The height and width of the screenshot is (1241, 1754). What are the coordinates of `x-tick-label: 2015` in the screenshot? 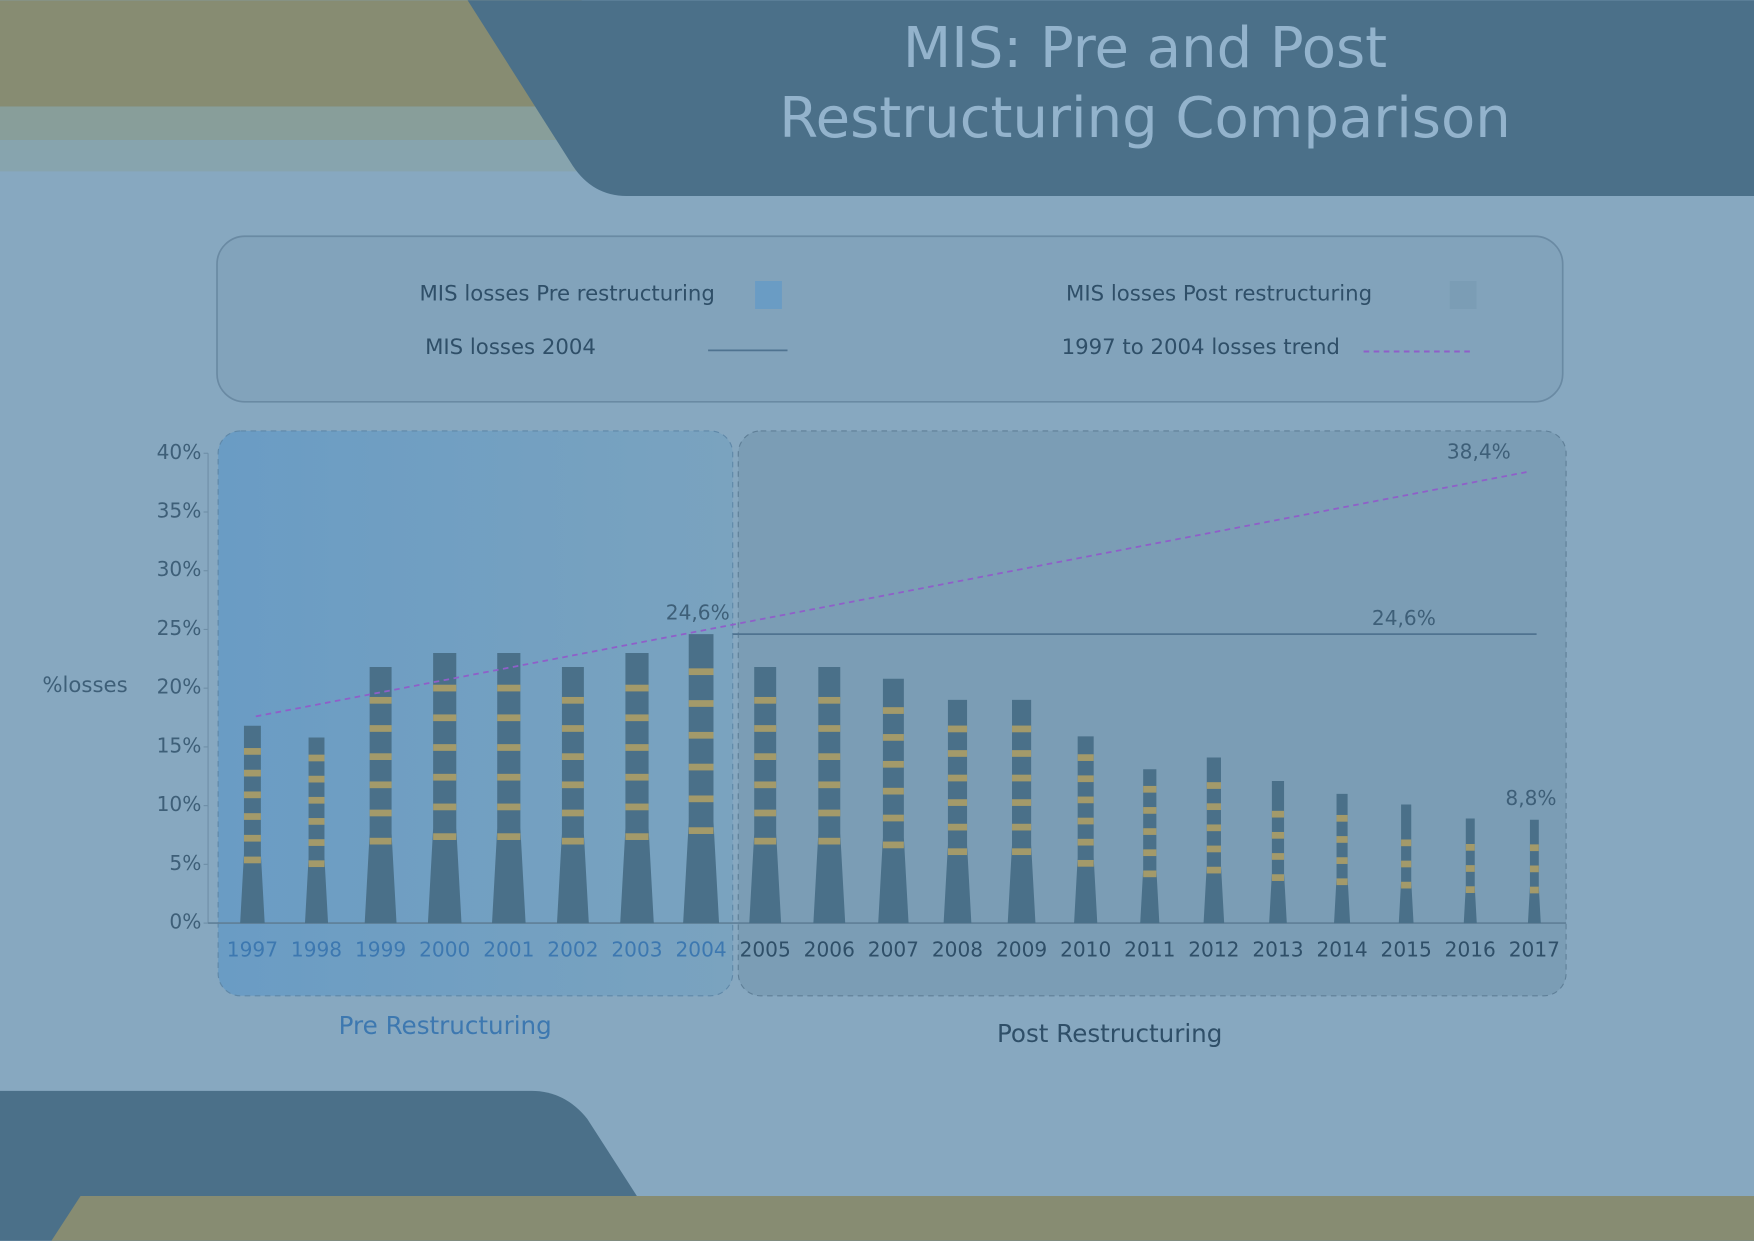 It's located at (1406, 950).